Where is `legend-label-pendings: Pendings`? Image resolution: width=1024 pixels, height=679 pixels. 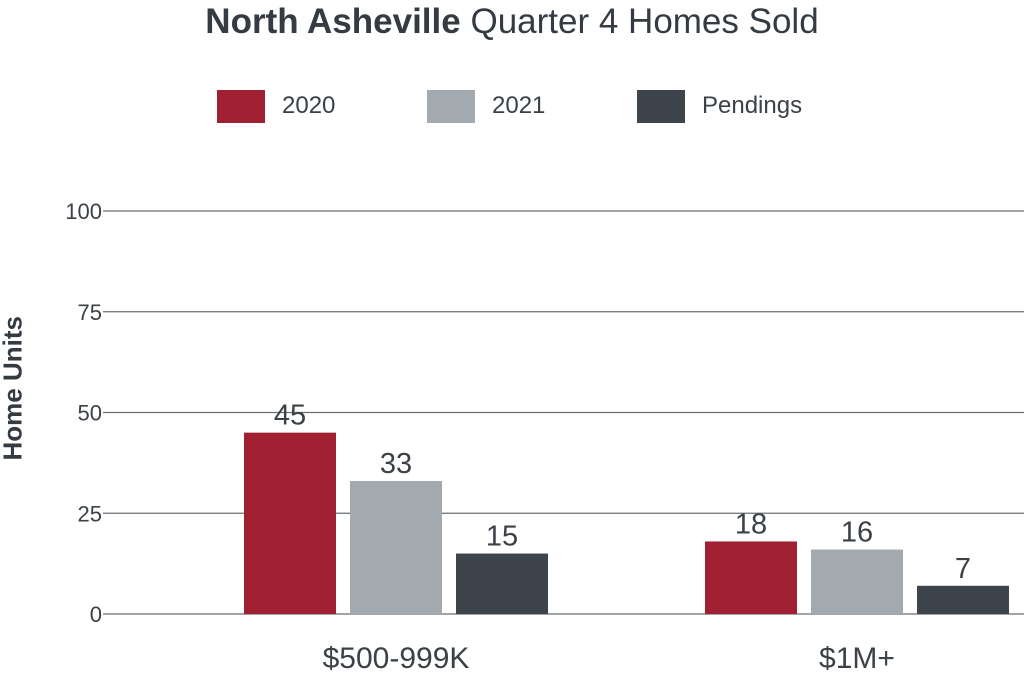 legend-label-pendings: Pendings is located at coordinates (752, 105).